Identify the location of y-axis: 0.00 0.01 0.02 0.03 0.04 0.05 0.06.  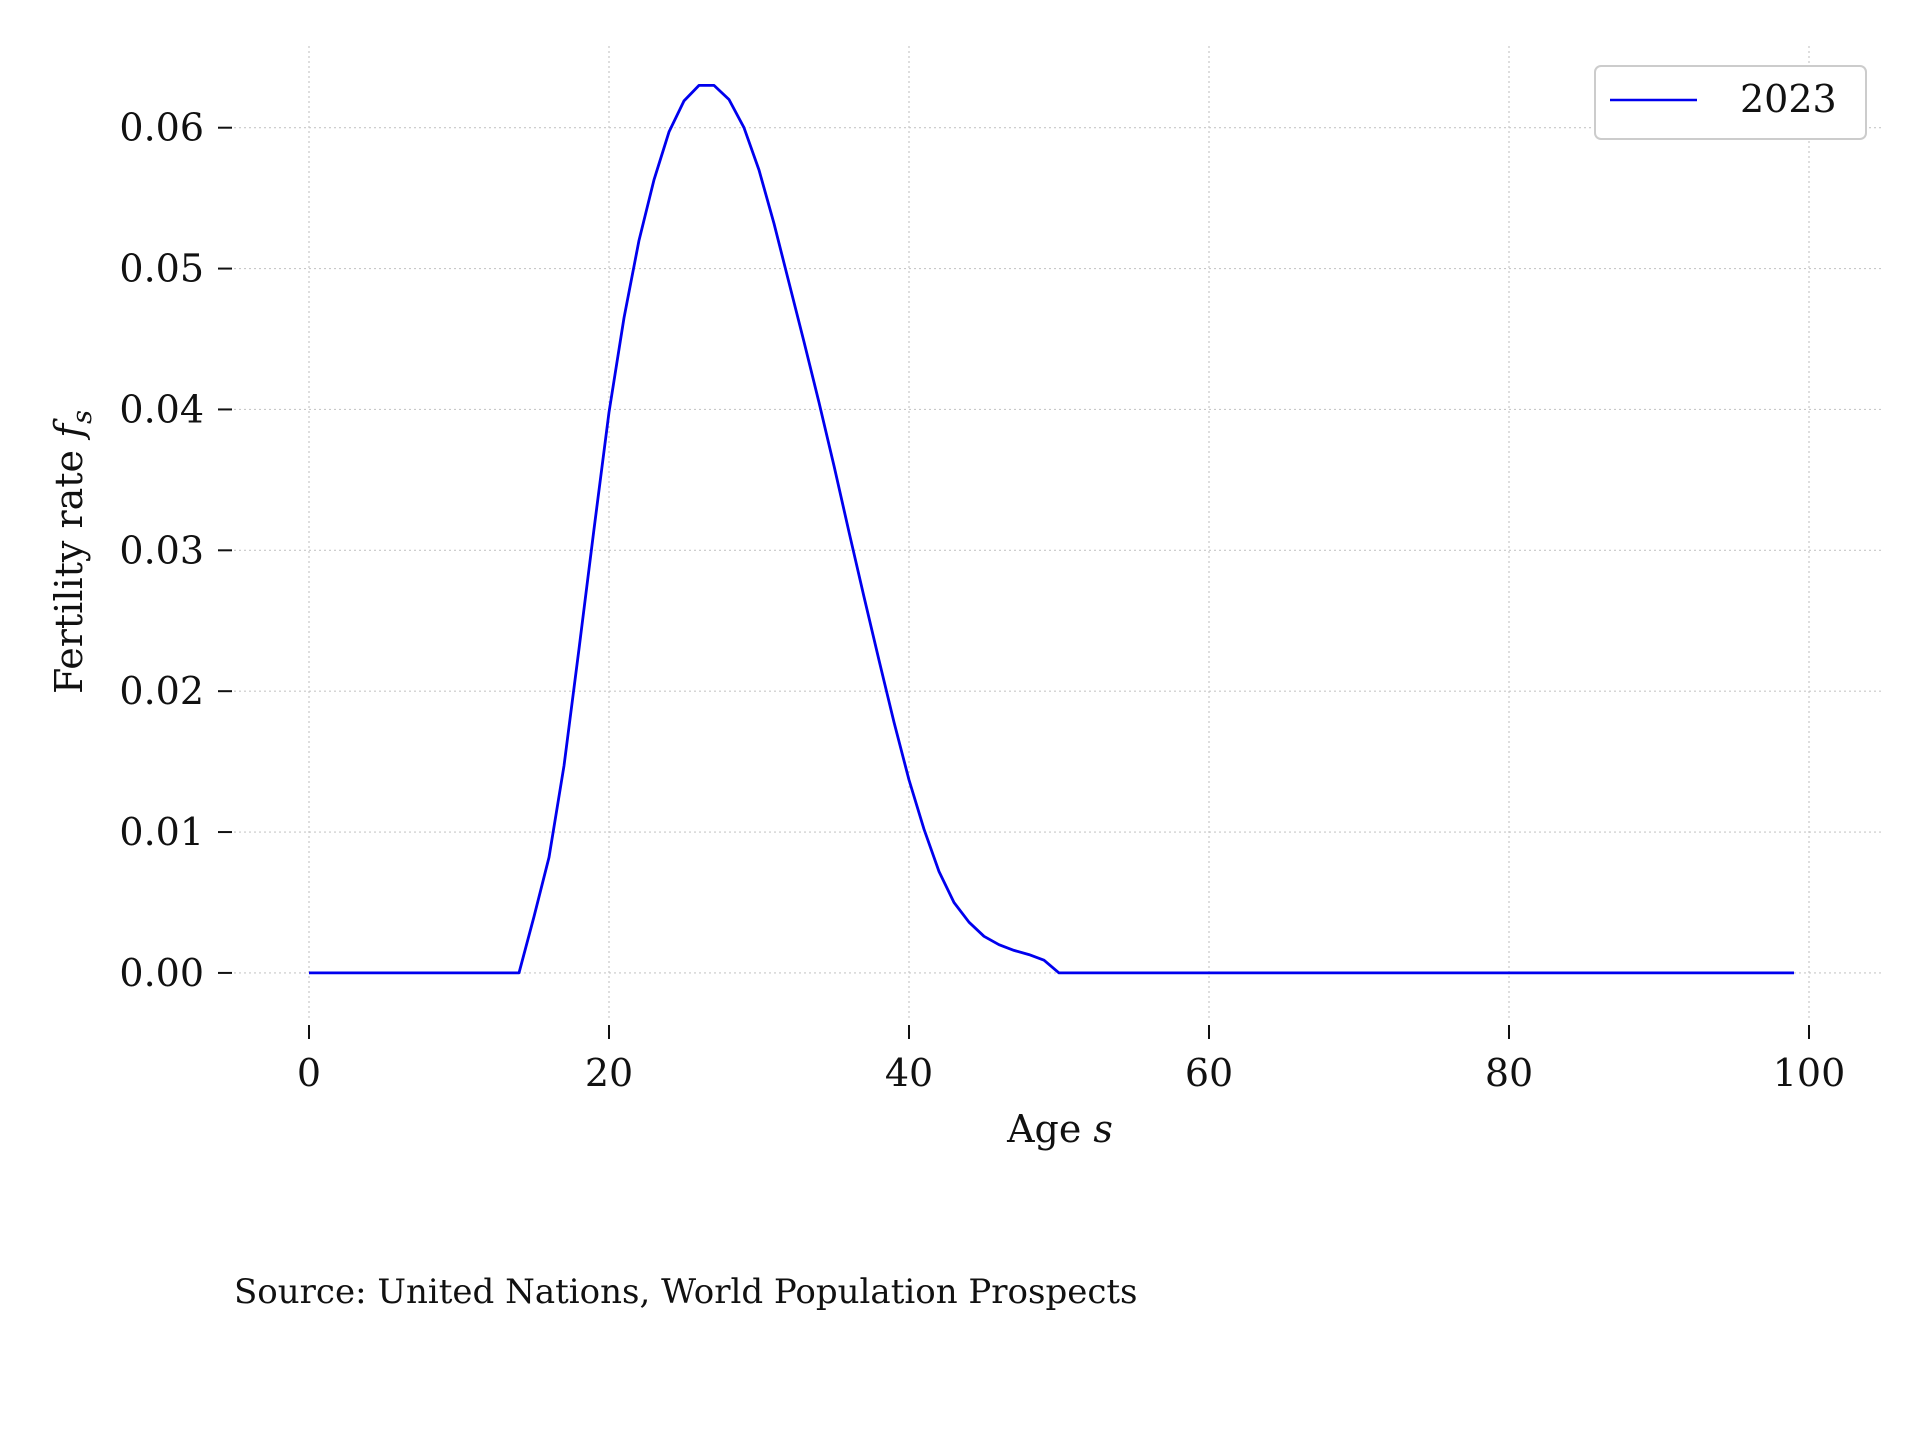
(175, 550).